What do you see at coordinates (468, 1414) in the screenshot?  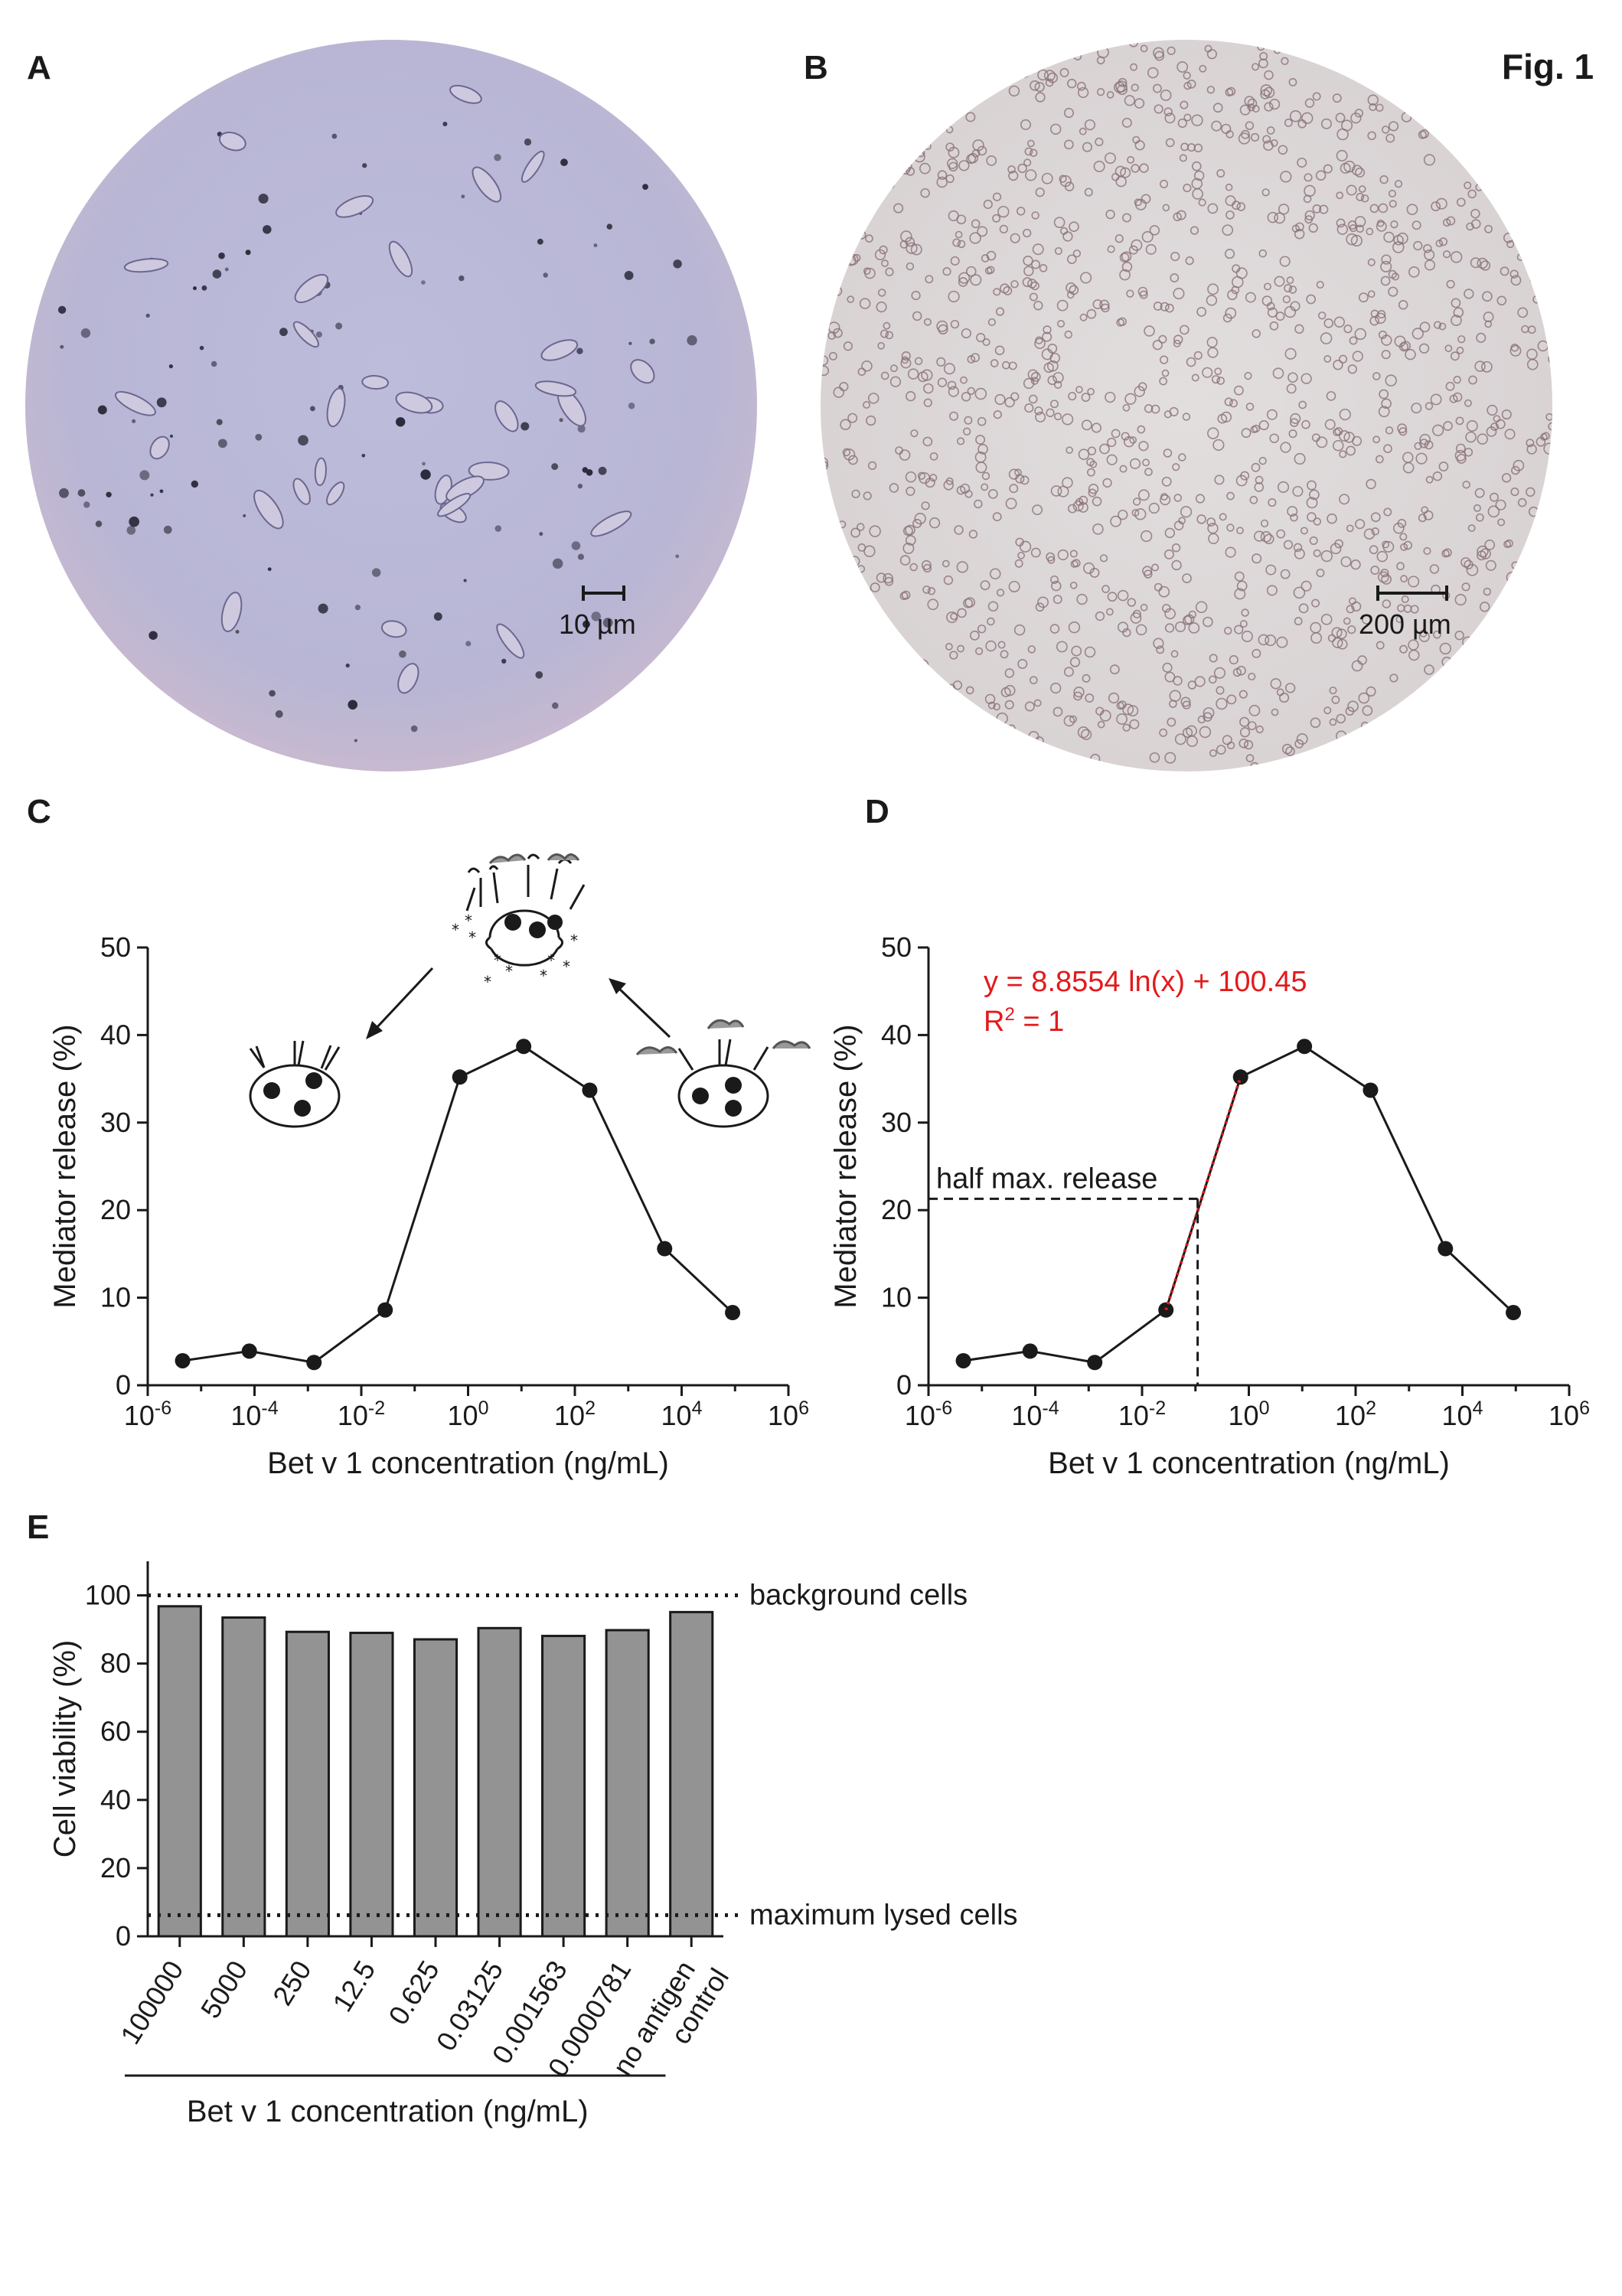 I see `x-tick-label: 10⁰` at bounding box center [468, 1414].